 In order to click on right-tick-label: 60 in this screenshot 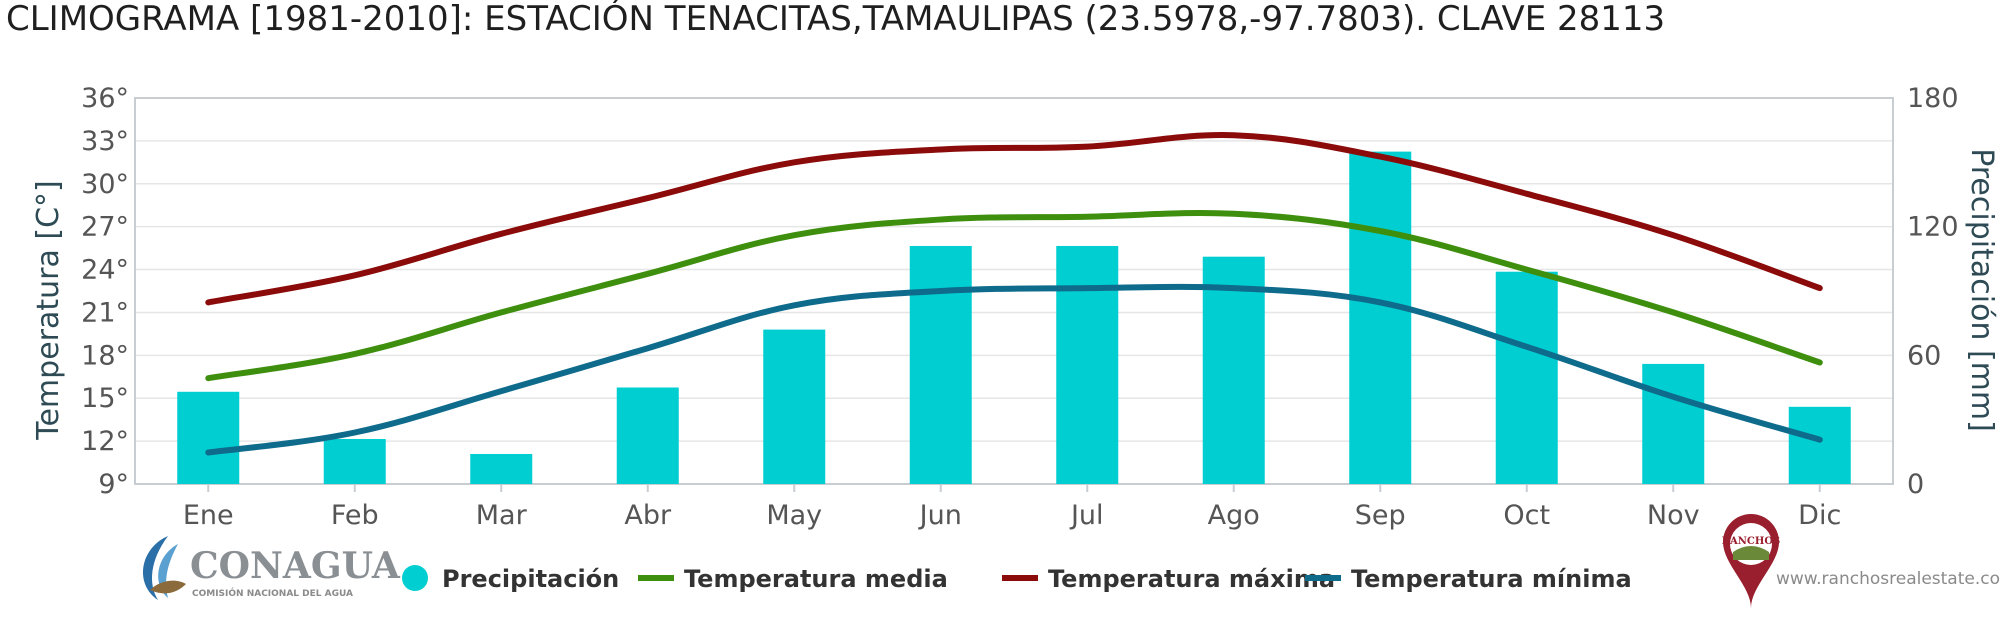, I will do `click(1924, 355)`.